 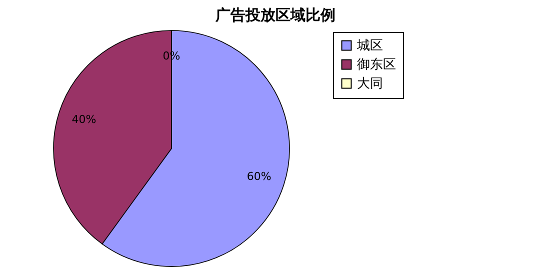 What do you see at coordinates (369, 46) in the screenshot?
I see `legend-label: 城区` at bounding box center [369, 46].